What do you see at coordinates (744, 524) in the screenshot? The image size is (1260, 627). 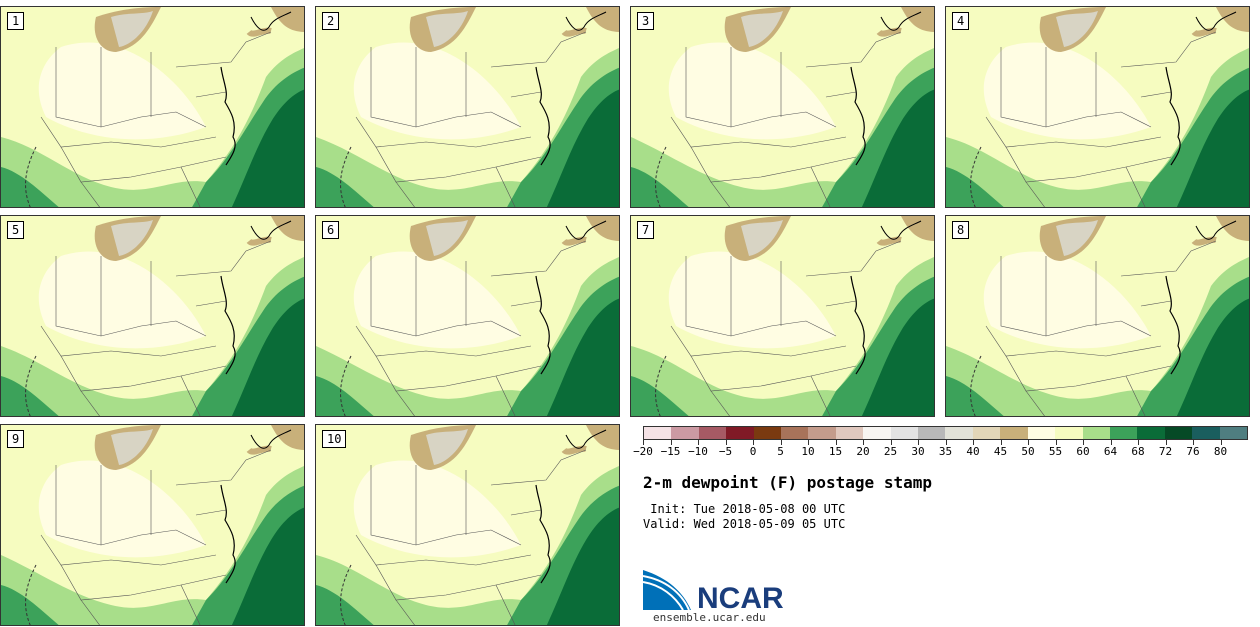 I see `valid-time: Valid: Wed 2018-05-09 05 UTC` at bounding box center [744, 524].